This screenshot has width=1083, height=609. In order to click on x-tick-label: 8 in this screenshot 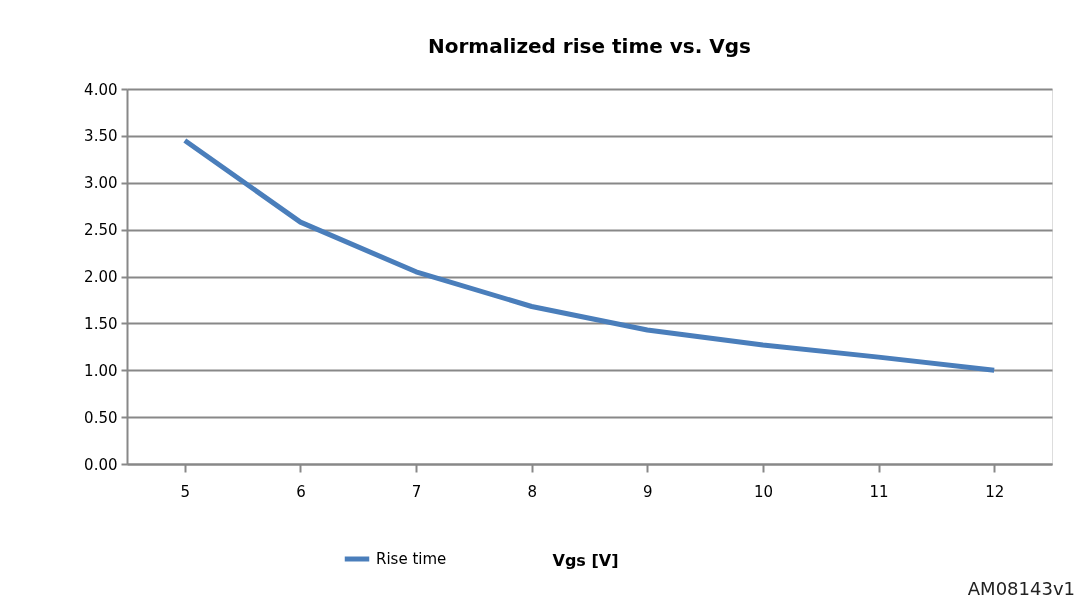, I will do `click(532, 491)`.